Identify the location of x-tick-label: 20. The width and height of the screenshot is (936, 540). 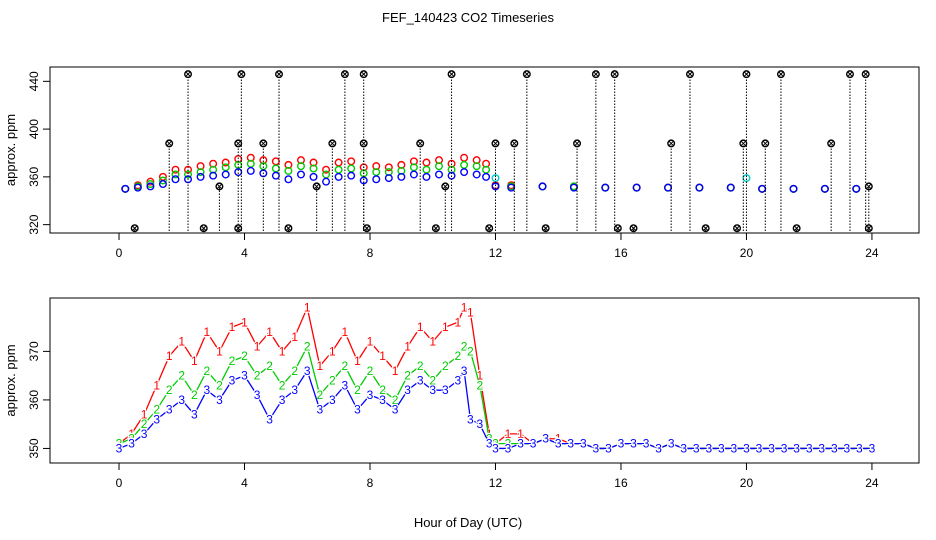
(747, 253).